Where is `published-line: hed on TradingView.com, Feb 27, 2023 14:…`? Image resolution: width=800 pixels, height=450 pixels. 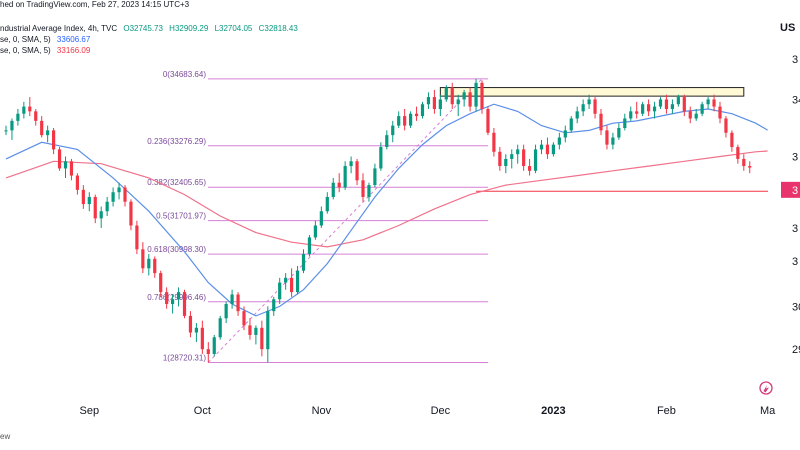
published-line: hed on TradingView.com, Feb 27, 2023 14:… is located at coordinates (96, 4).